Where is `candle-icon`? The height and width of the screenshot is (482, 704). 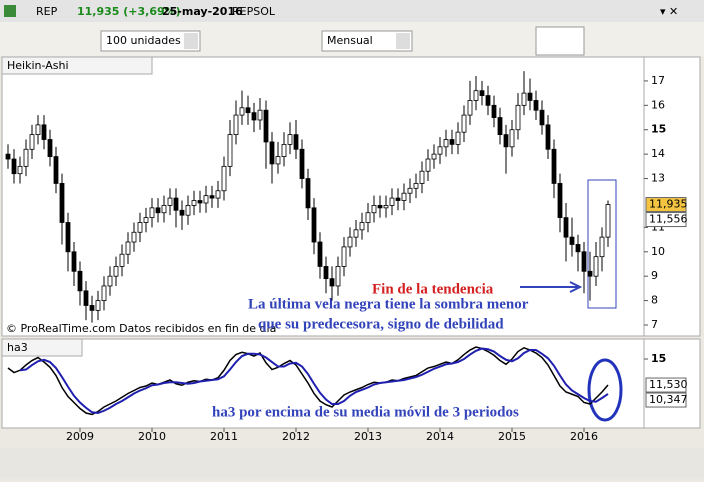
candle-icon is located at coordinates (10, 11).